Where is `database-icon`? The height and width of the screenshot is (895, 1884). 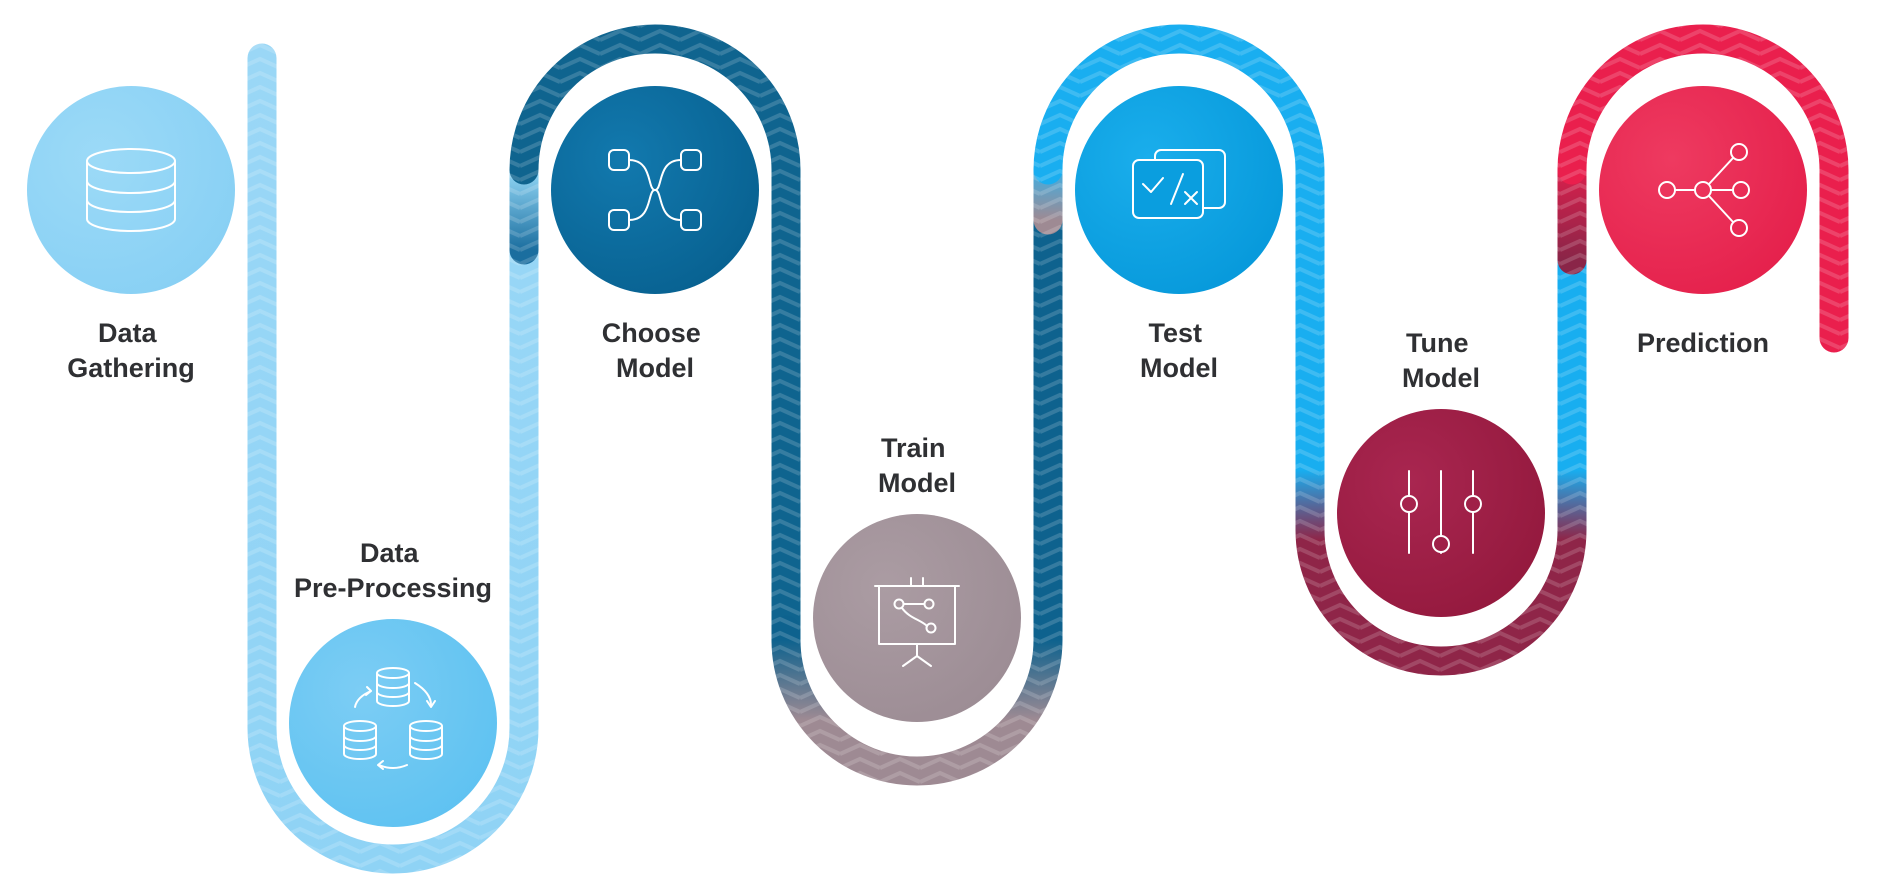
database-icon is located at coordinates (131, 190).